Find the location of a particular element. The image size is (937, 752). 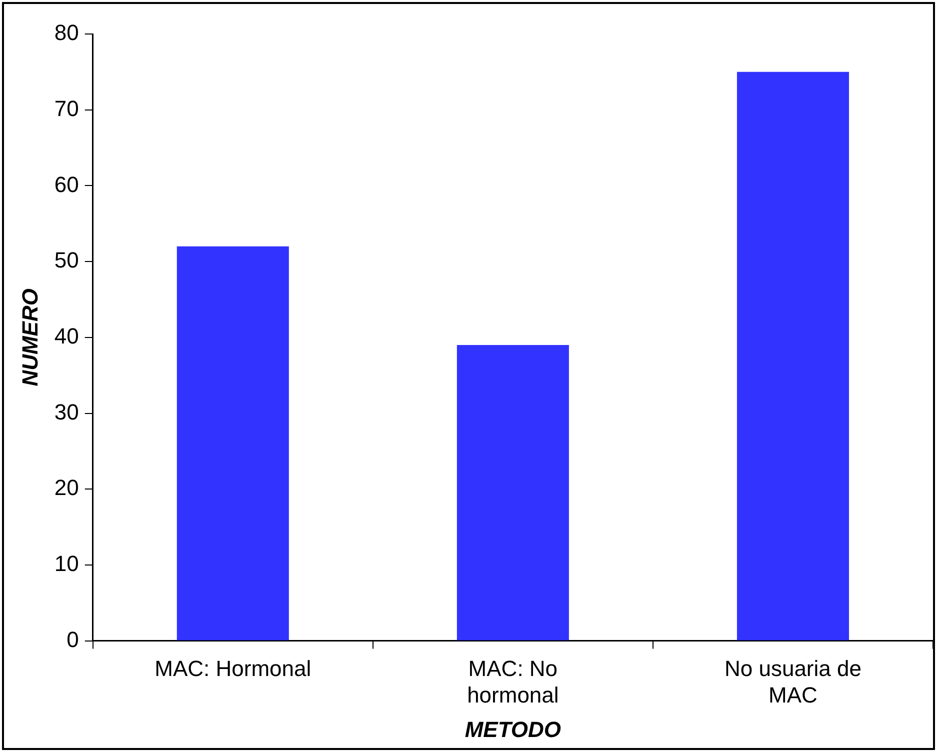

y-tick-label: 10 is located at coordinates (66, 563).